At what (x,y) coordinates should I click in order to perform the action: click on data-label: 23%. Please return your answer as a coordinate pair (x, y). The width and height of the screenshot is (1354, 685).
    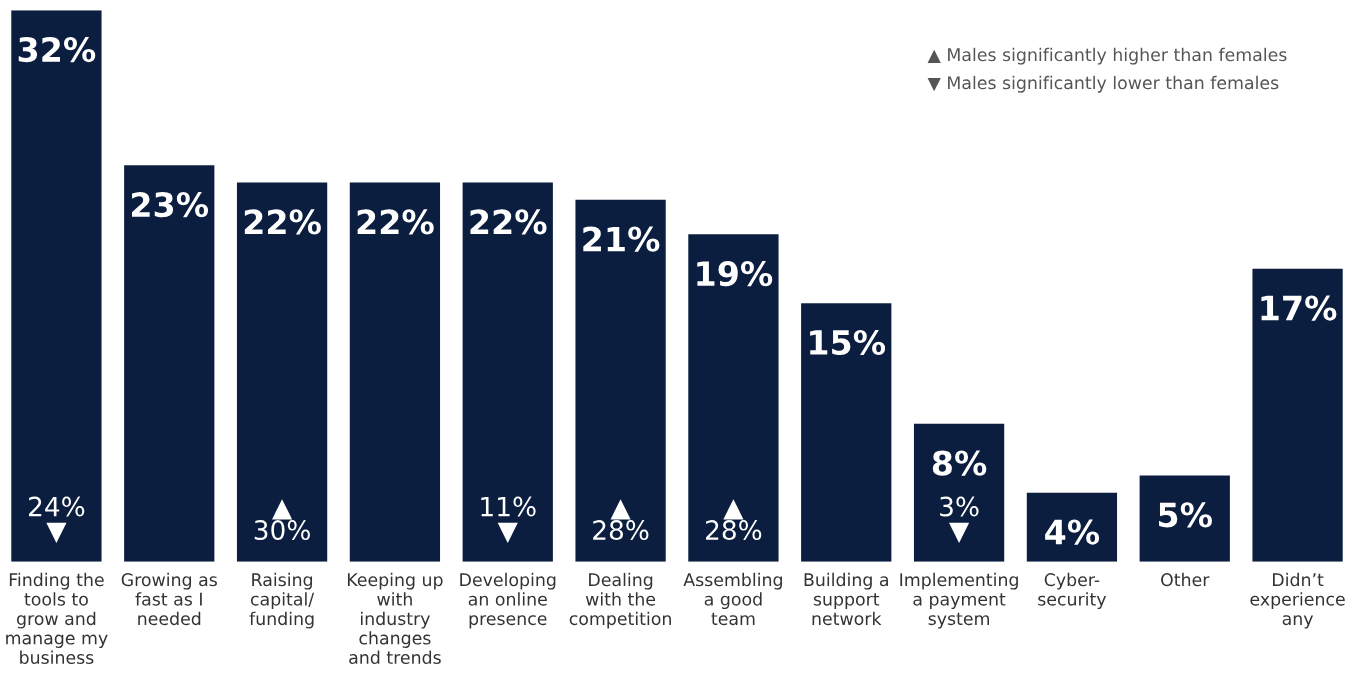
    Looking at the image, I should click on (170, 205).